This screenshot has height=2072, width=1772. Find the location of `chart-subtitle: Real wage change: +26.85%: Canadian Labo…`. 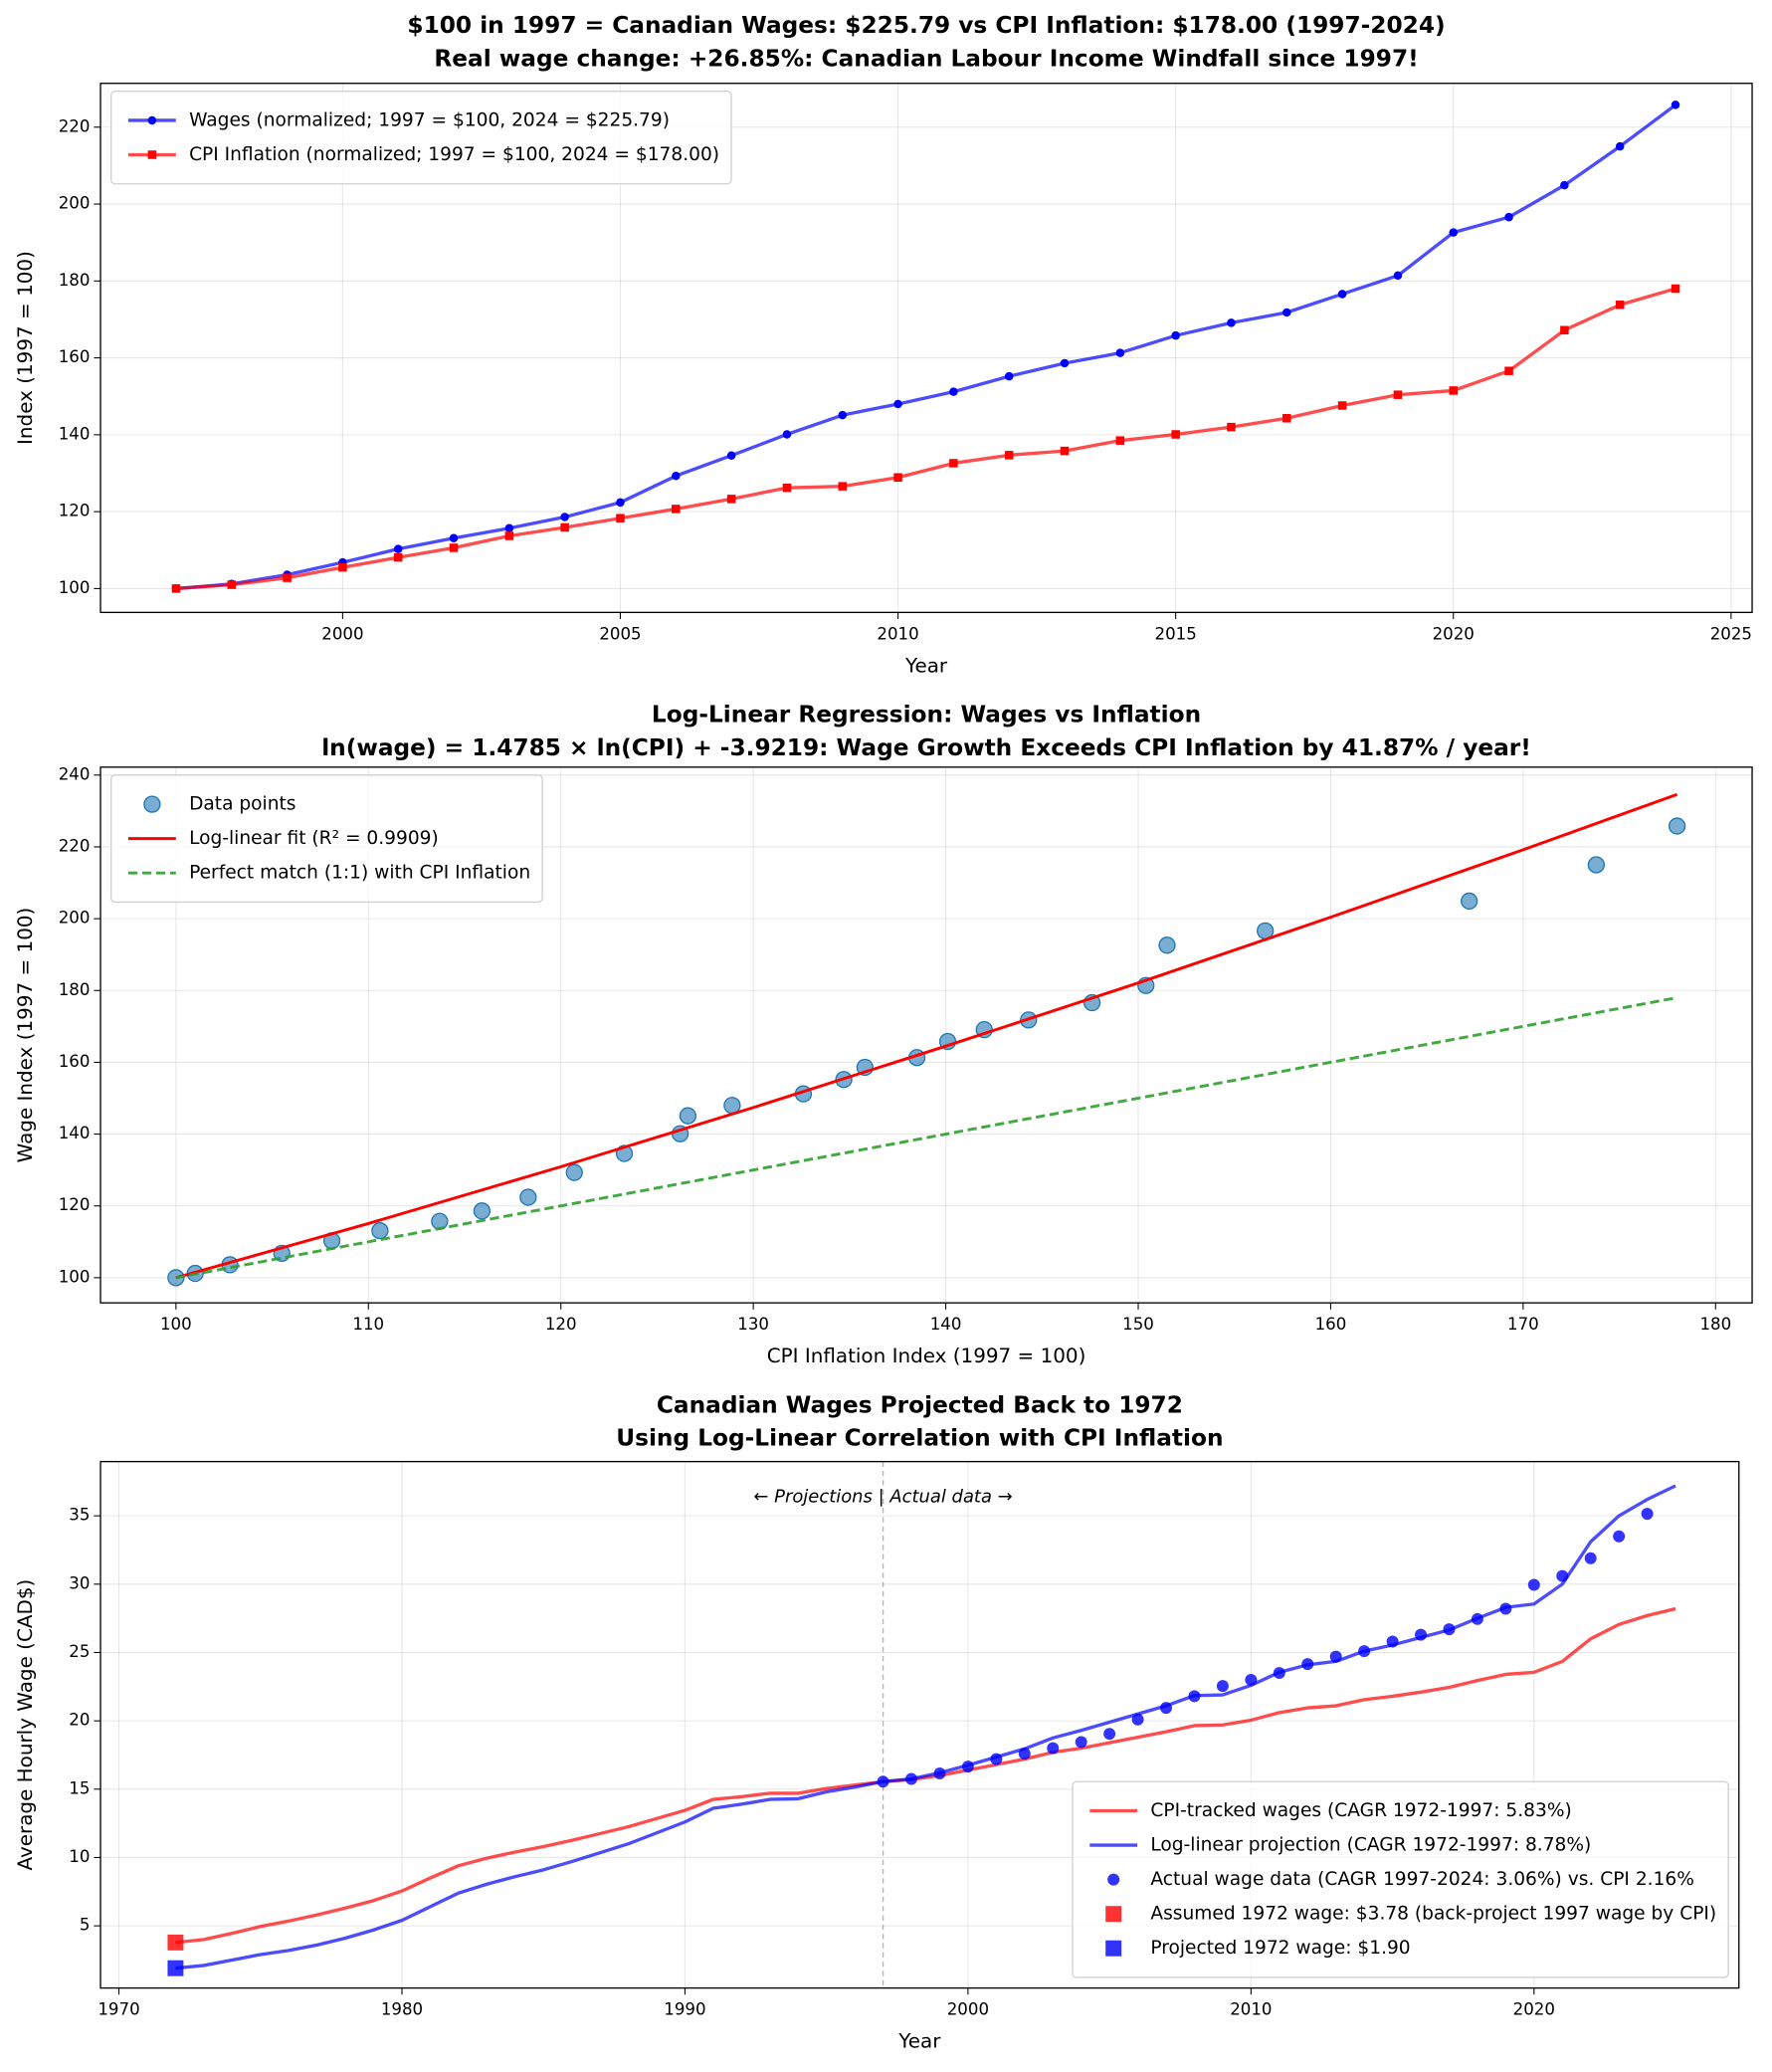

chart-subtitle: Real wage change: +26.85%: Canadian Labo… is located at coordinates (926, 58).